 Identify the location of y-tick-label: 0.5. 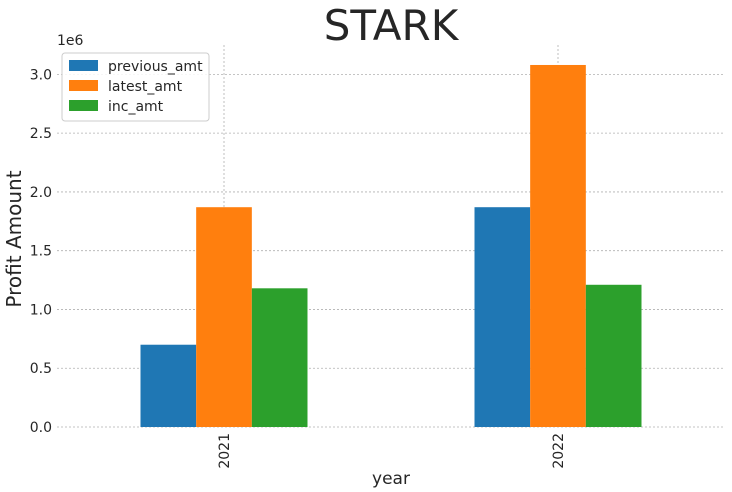
(41, 369).